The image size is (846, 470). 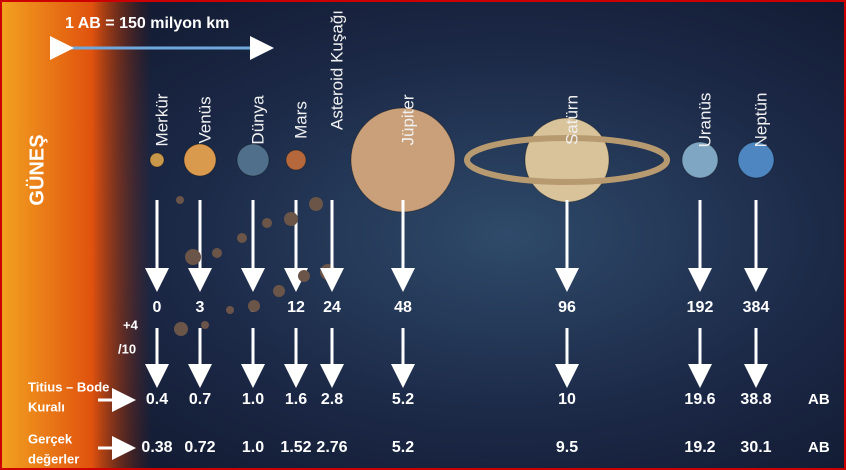 I want to click on scale-note: 1 AB = 150 milyon km, so click(x=147, y=23).